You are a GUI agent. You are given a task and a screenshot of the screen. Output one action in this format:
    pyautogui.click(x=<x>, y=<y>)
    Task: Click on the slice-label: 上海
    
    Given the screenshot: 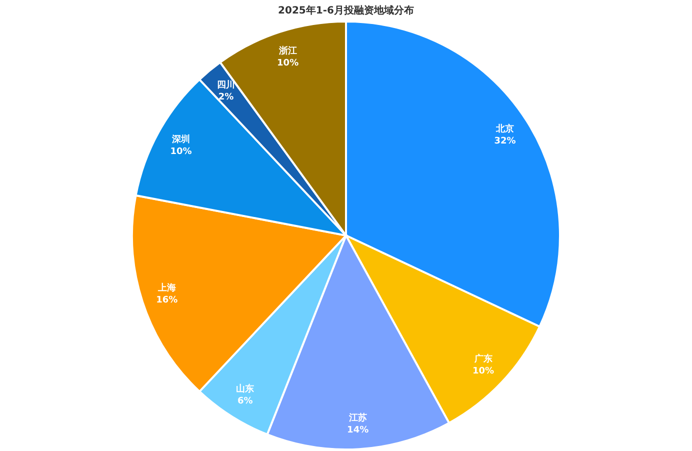 What is the action you would take?
    pyautogui.click(x=166, y=288)
    